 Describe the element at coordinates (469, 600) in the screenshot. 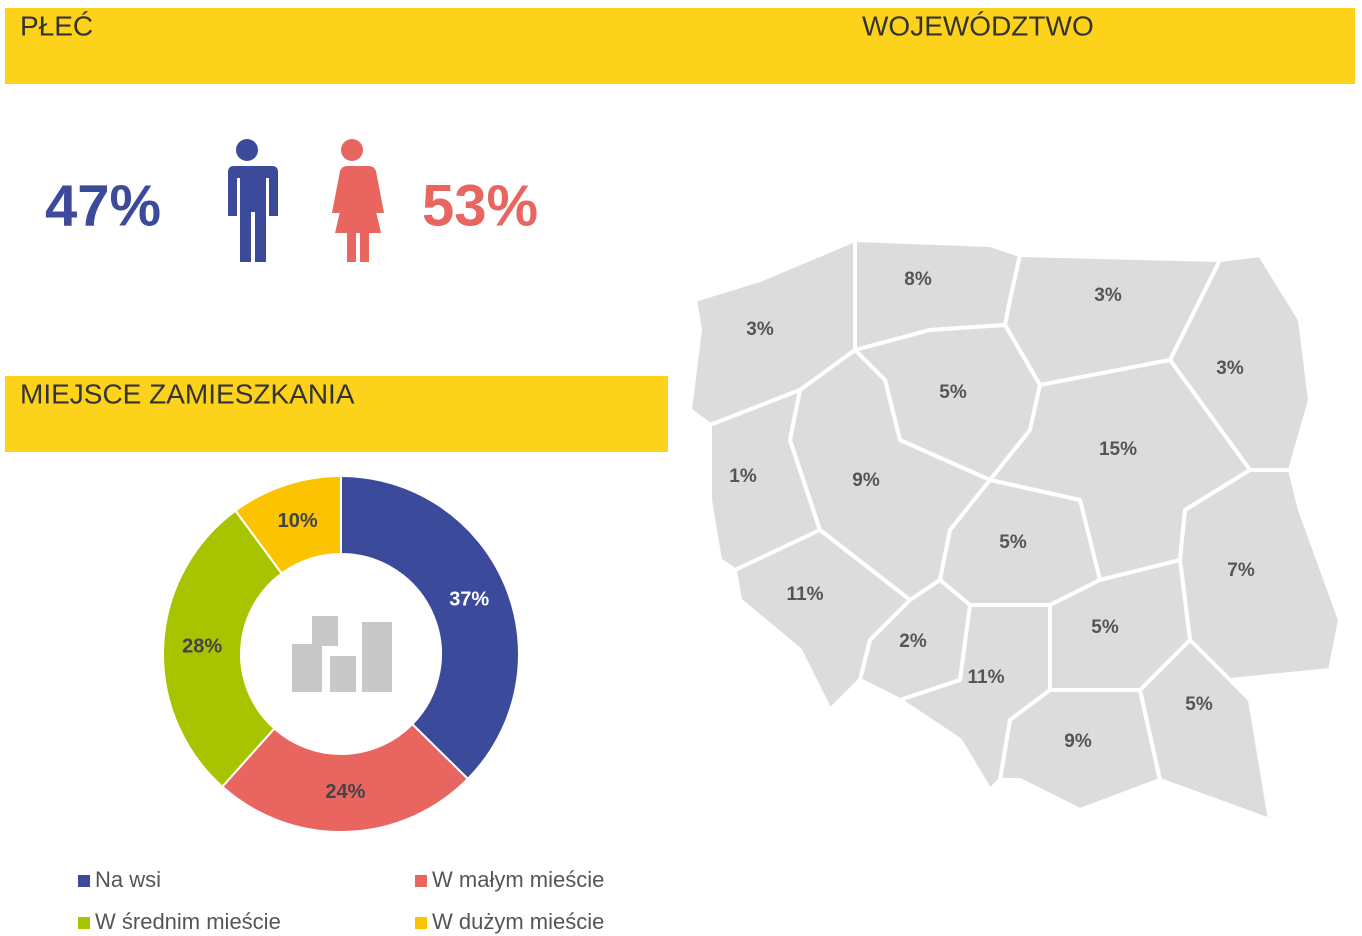

I see `segment-label: 37%` at that location.